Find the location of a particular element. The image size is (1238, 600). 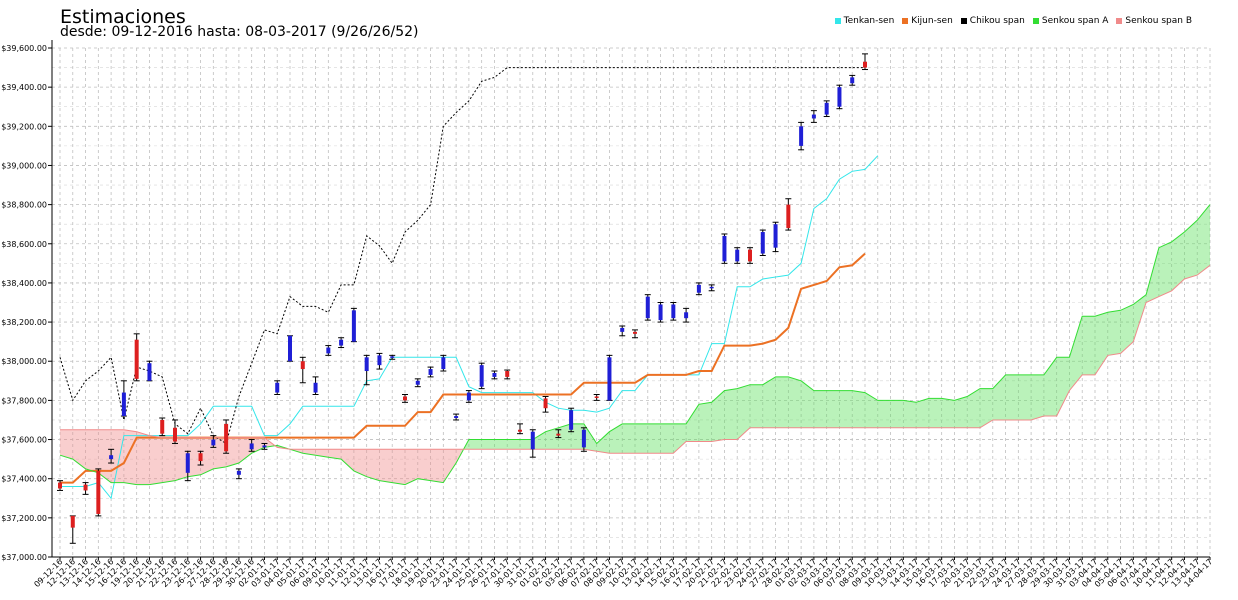

legend-swatch-kijun-sen is located at coordinates (905, 21).